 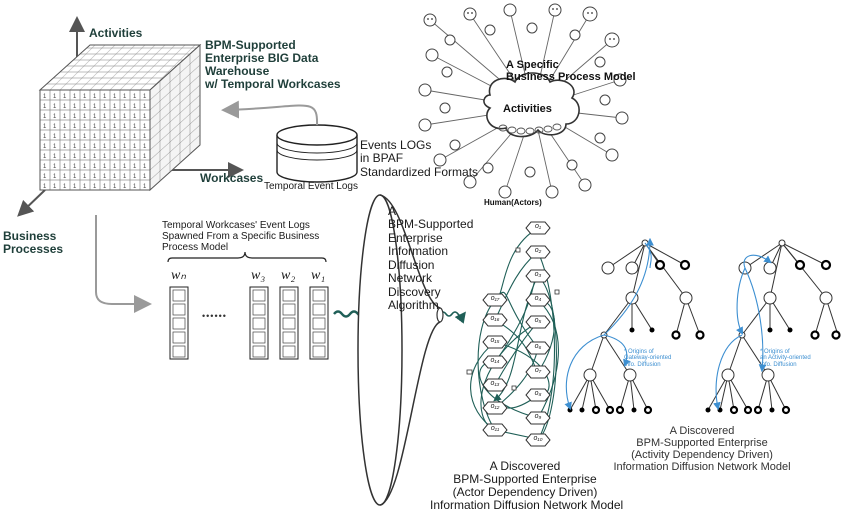 I want to click on actor-node-label: o₁₂, so click(x=495, y=407).